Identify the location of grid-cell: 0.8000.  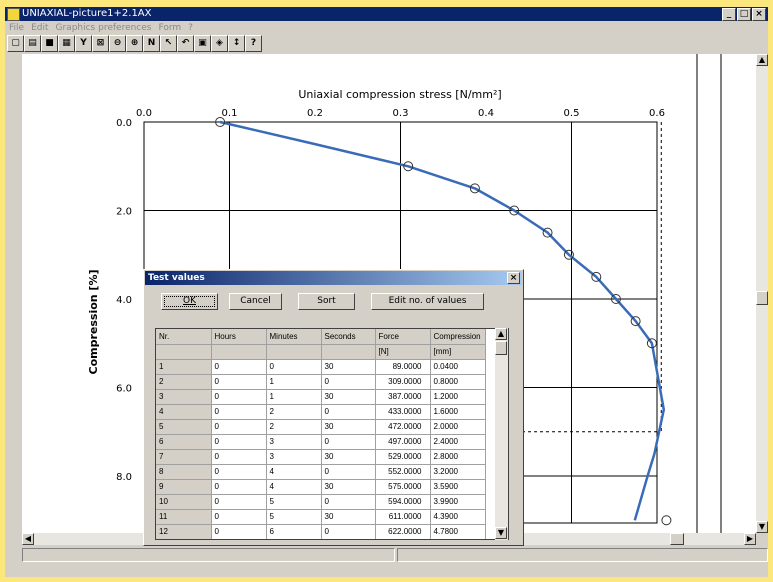
(458, 382).